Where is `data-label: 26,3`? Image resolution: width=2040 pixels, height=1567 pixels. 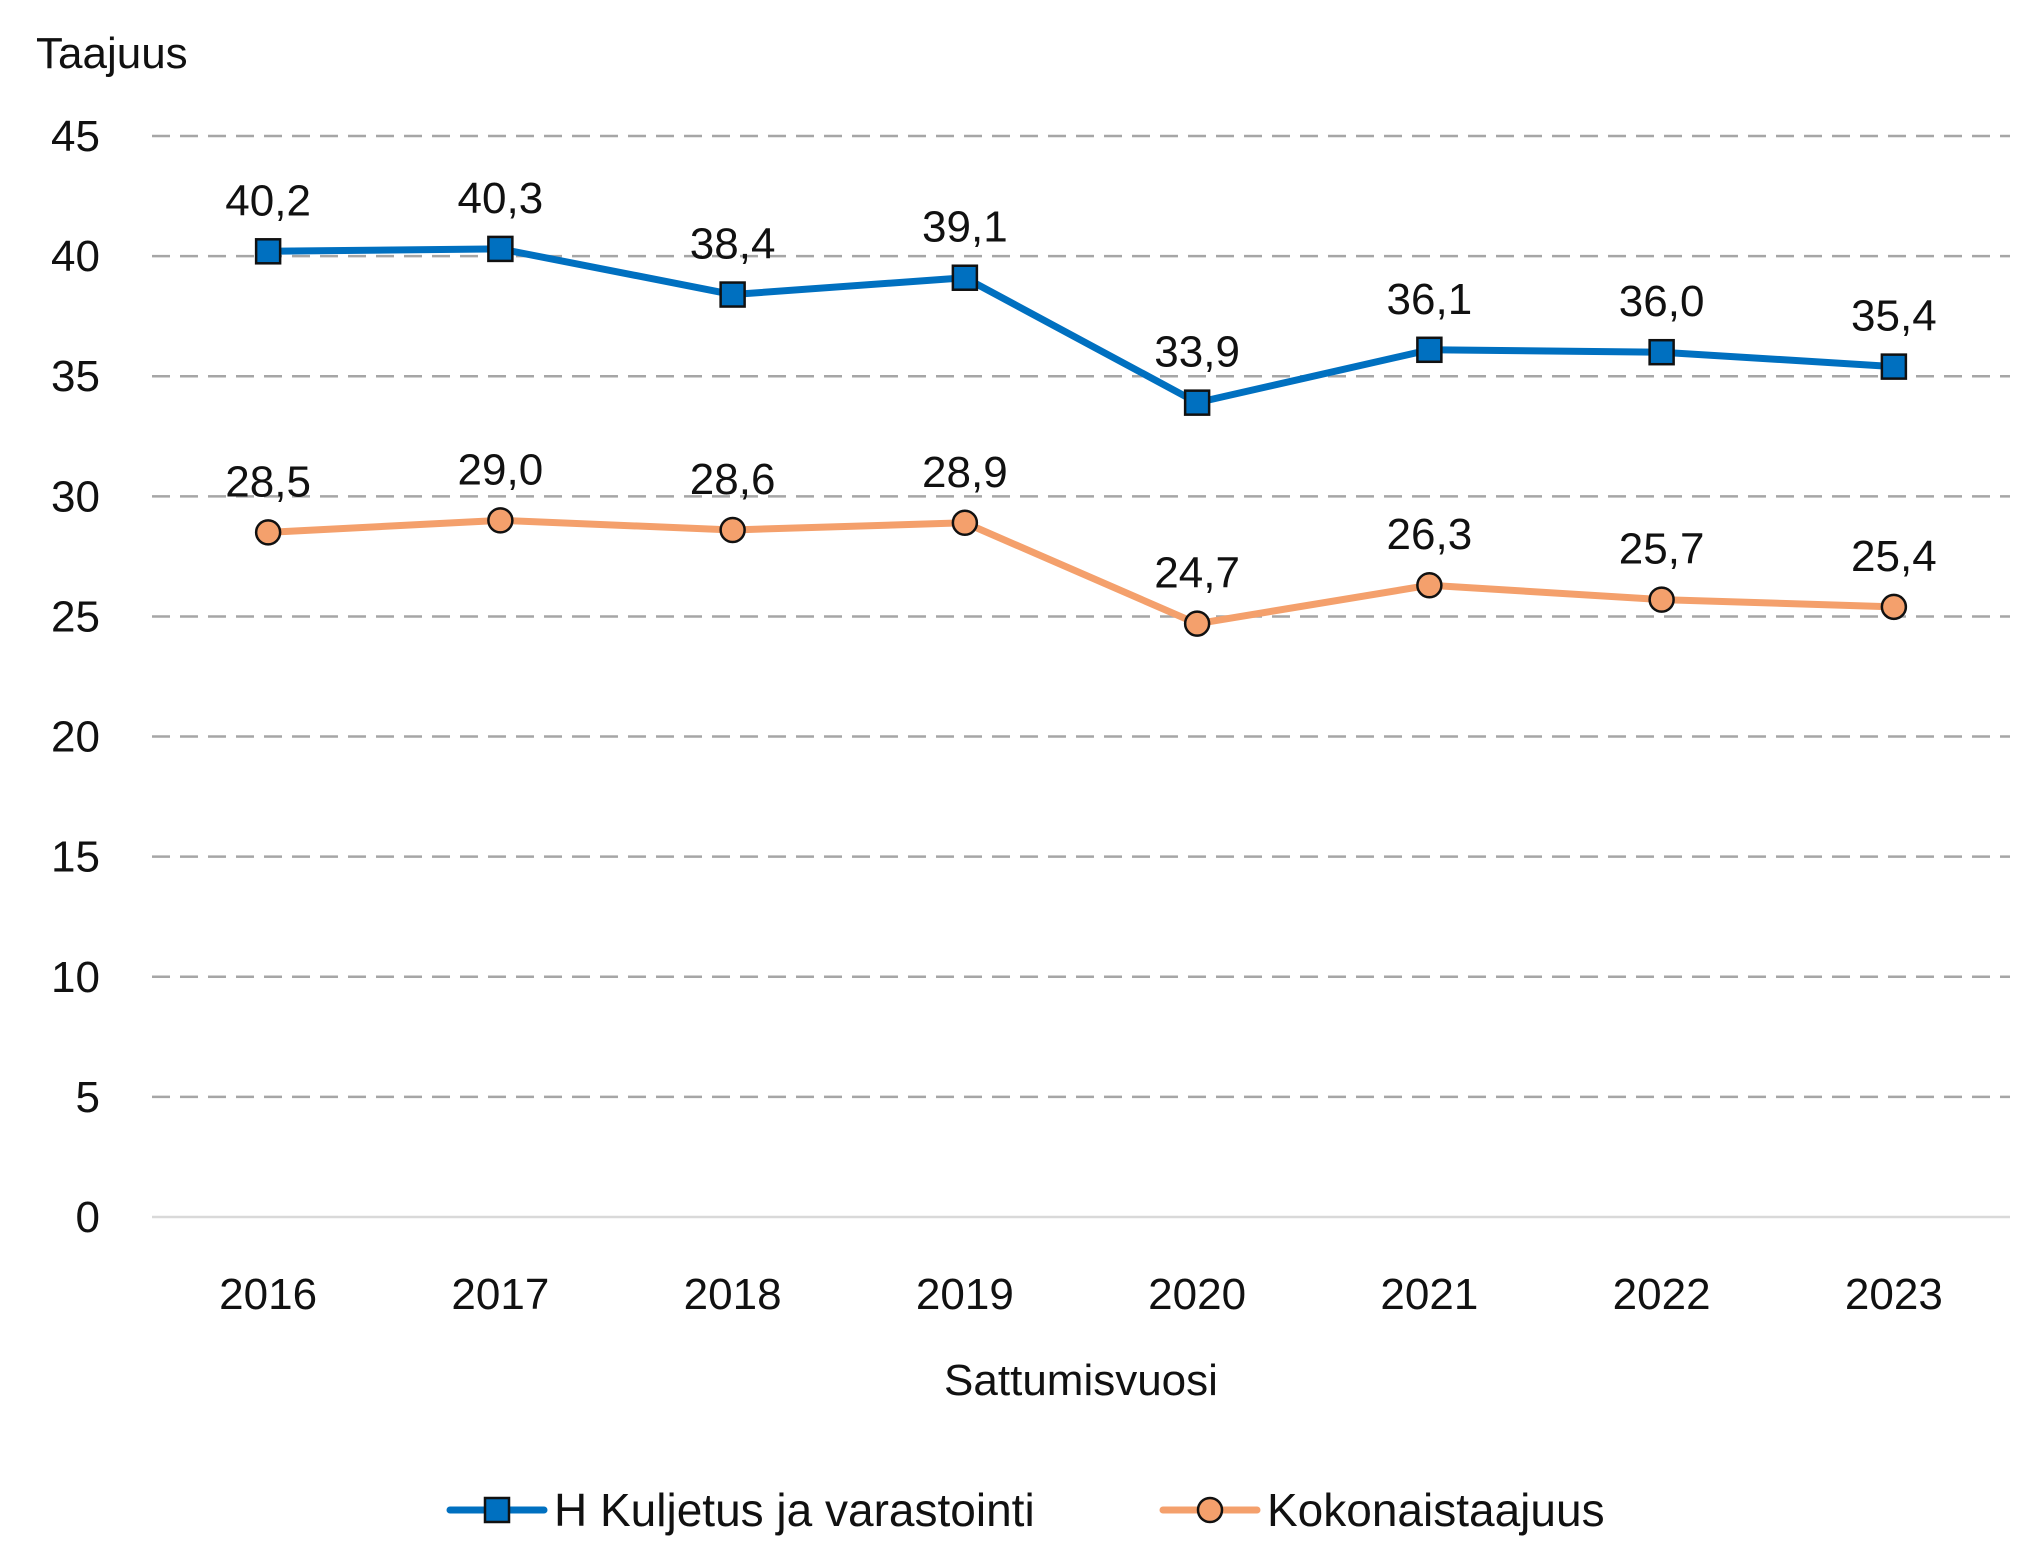 data-label: 26,3 is located at coordinates (1430, 534).